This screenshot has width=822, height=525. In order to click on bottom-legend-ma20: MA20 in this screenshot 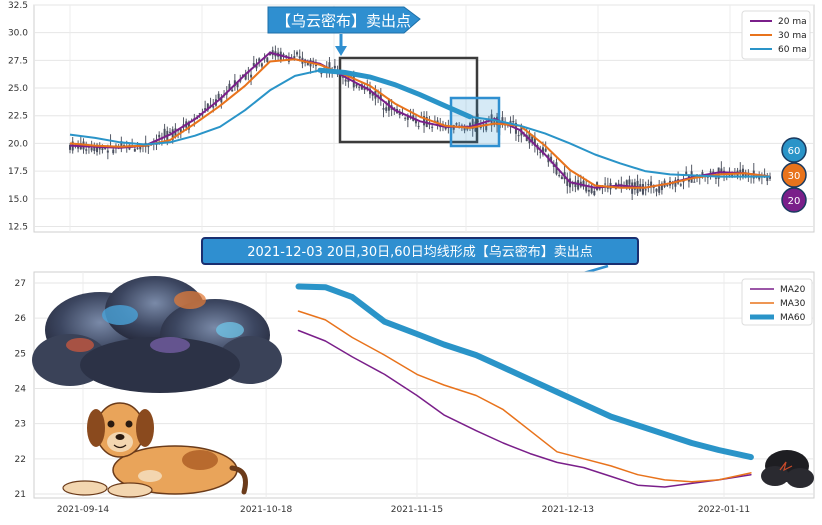, I will do `click(793, 290)`.